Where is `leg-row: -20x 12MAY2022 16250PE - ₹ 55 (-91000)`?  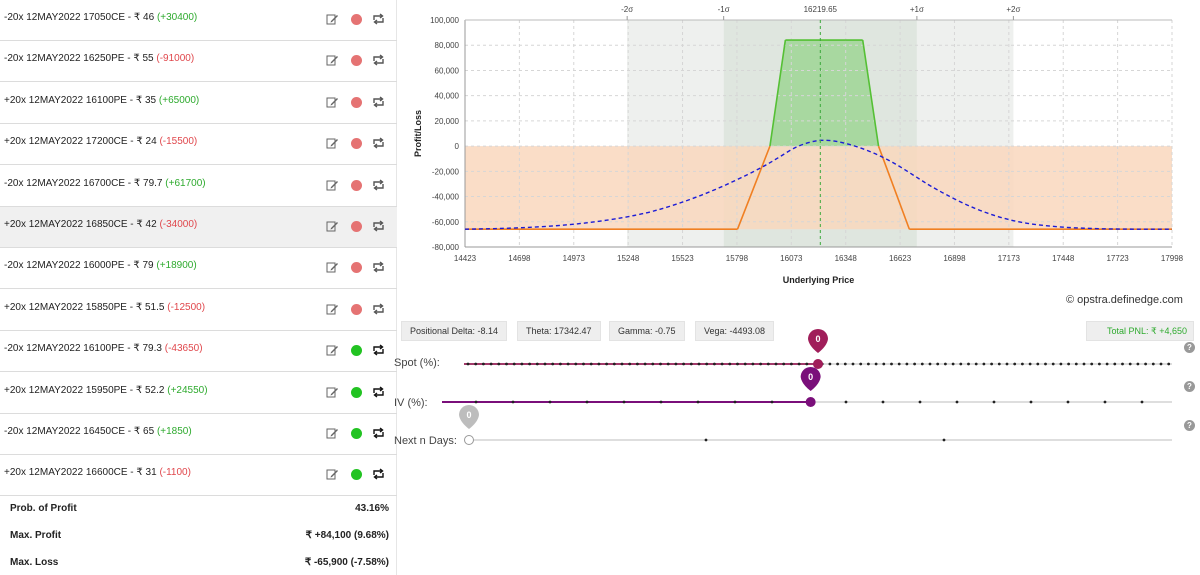
leg-row: -20x 12MAY2022 16250PE - ₹ 55 (-91000) is located at coordinates (198, 62).